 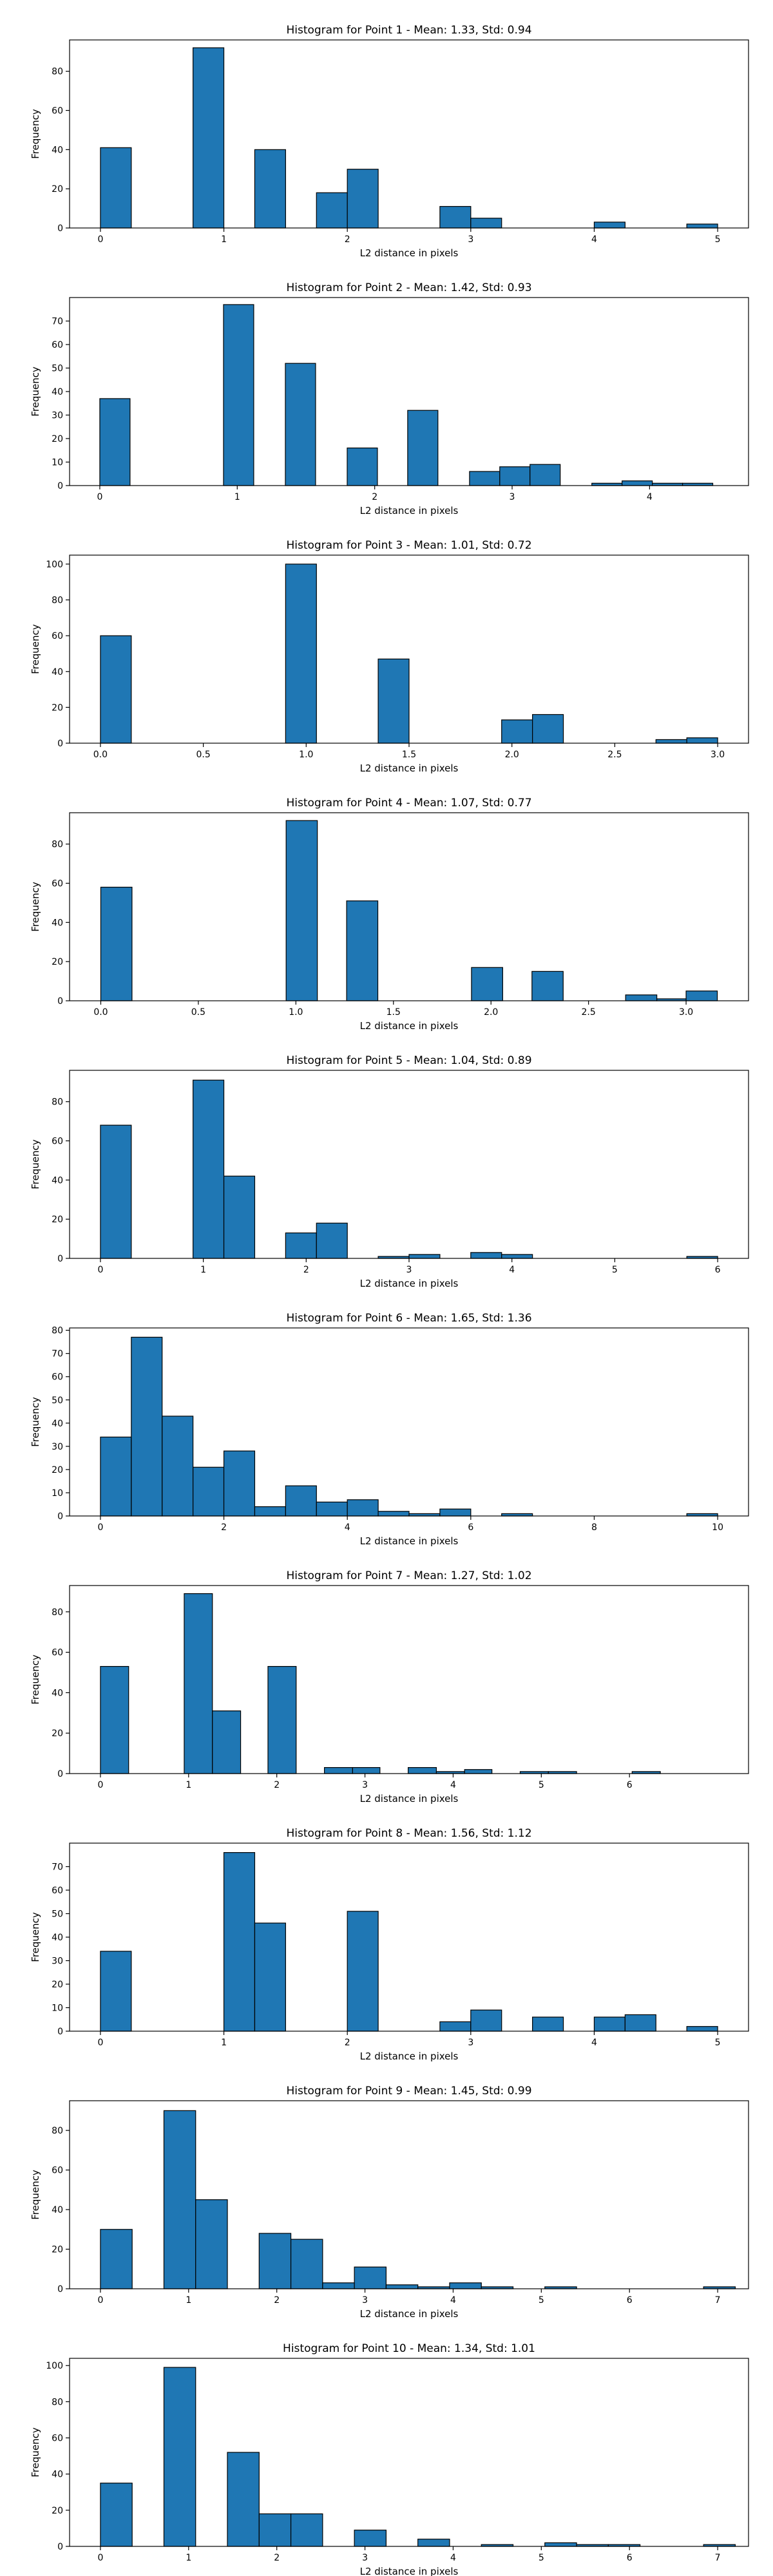 What do you see at coordinates (409, 755) in the screenshot?
I see `x-tick-label: 1.5` at bounding box center [409, 755].